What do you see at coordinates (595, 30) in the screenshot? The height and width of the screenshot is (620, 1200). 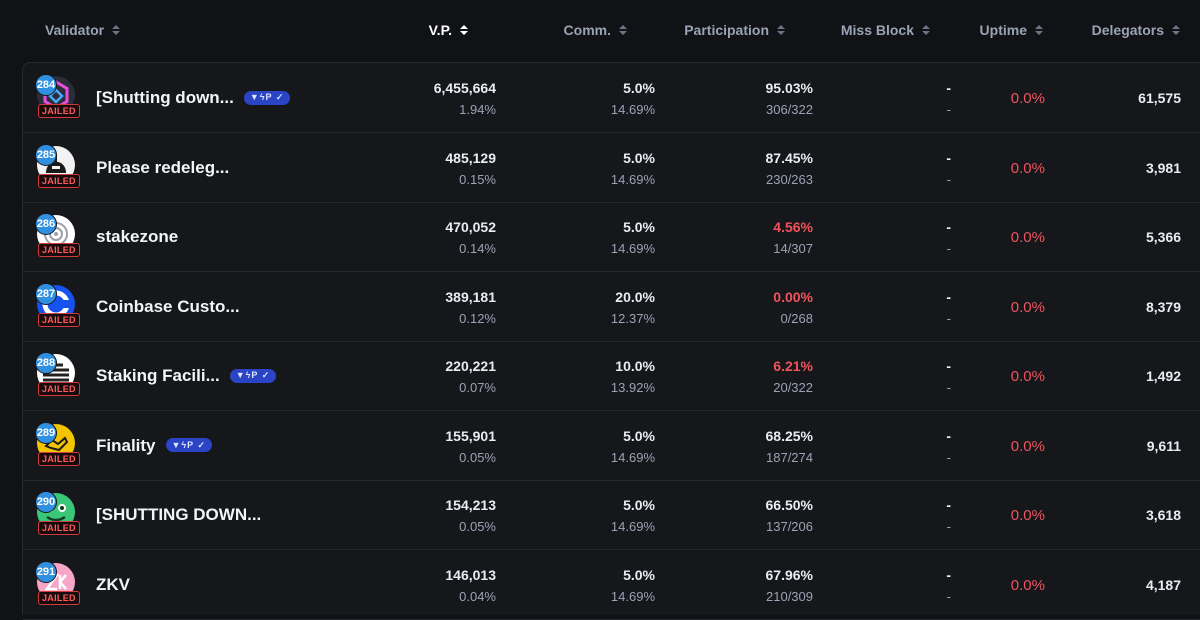 I see `header-commission: Comm.` at bounding box center [595, 30].